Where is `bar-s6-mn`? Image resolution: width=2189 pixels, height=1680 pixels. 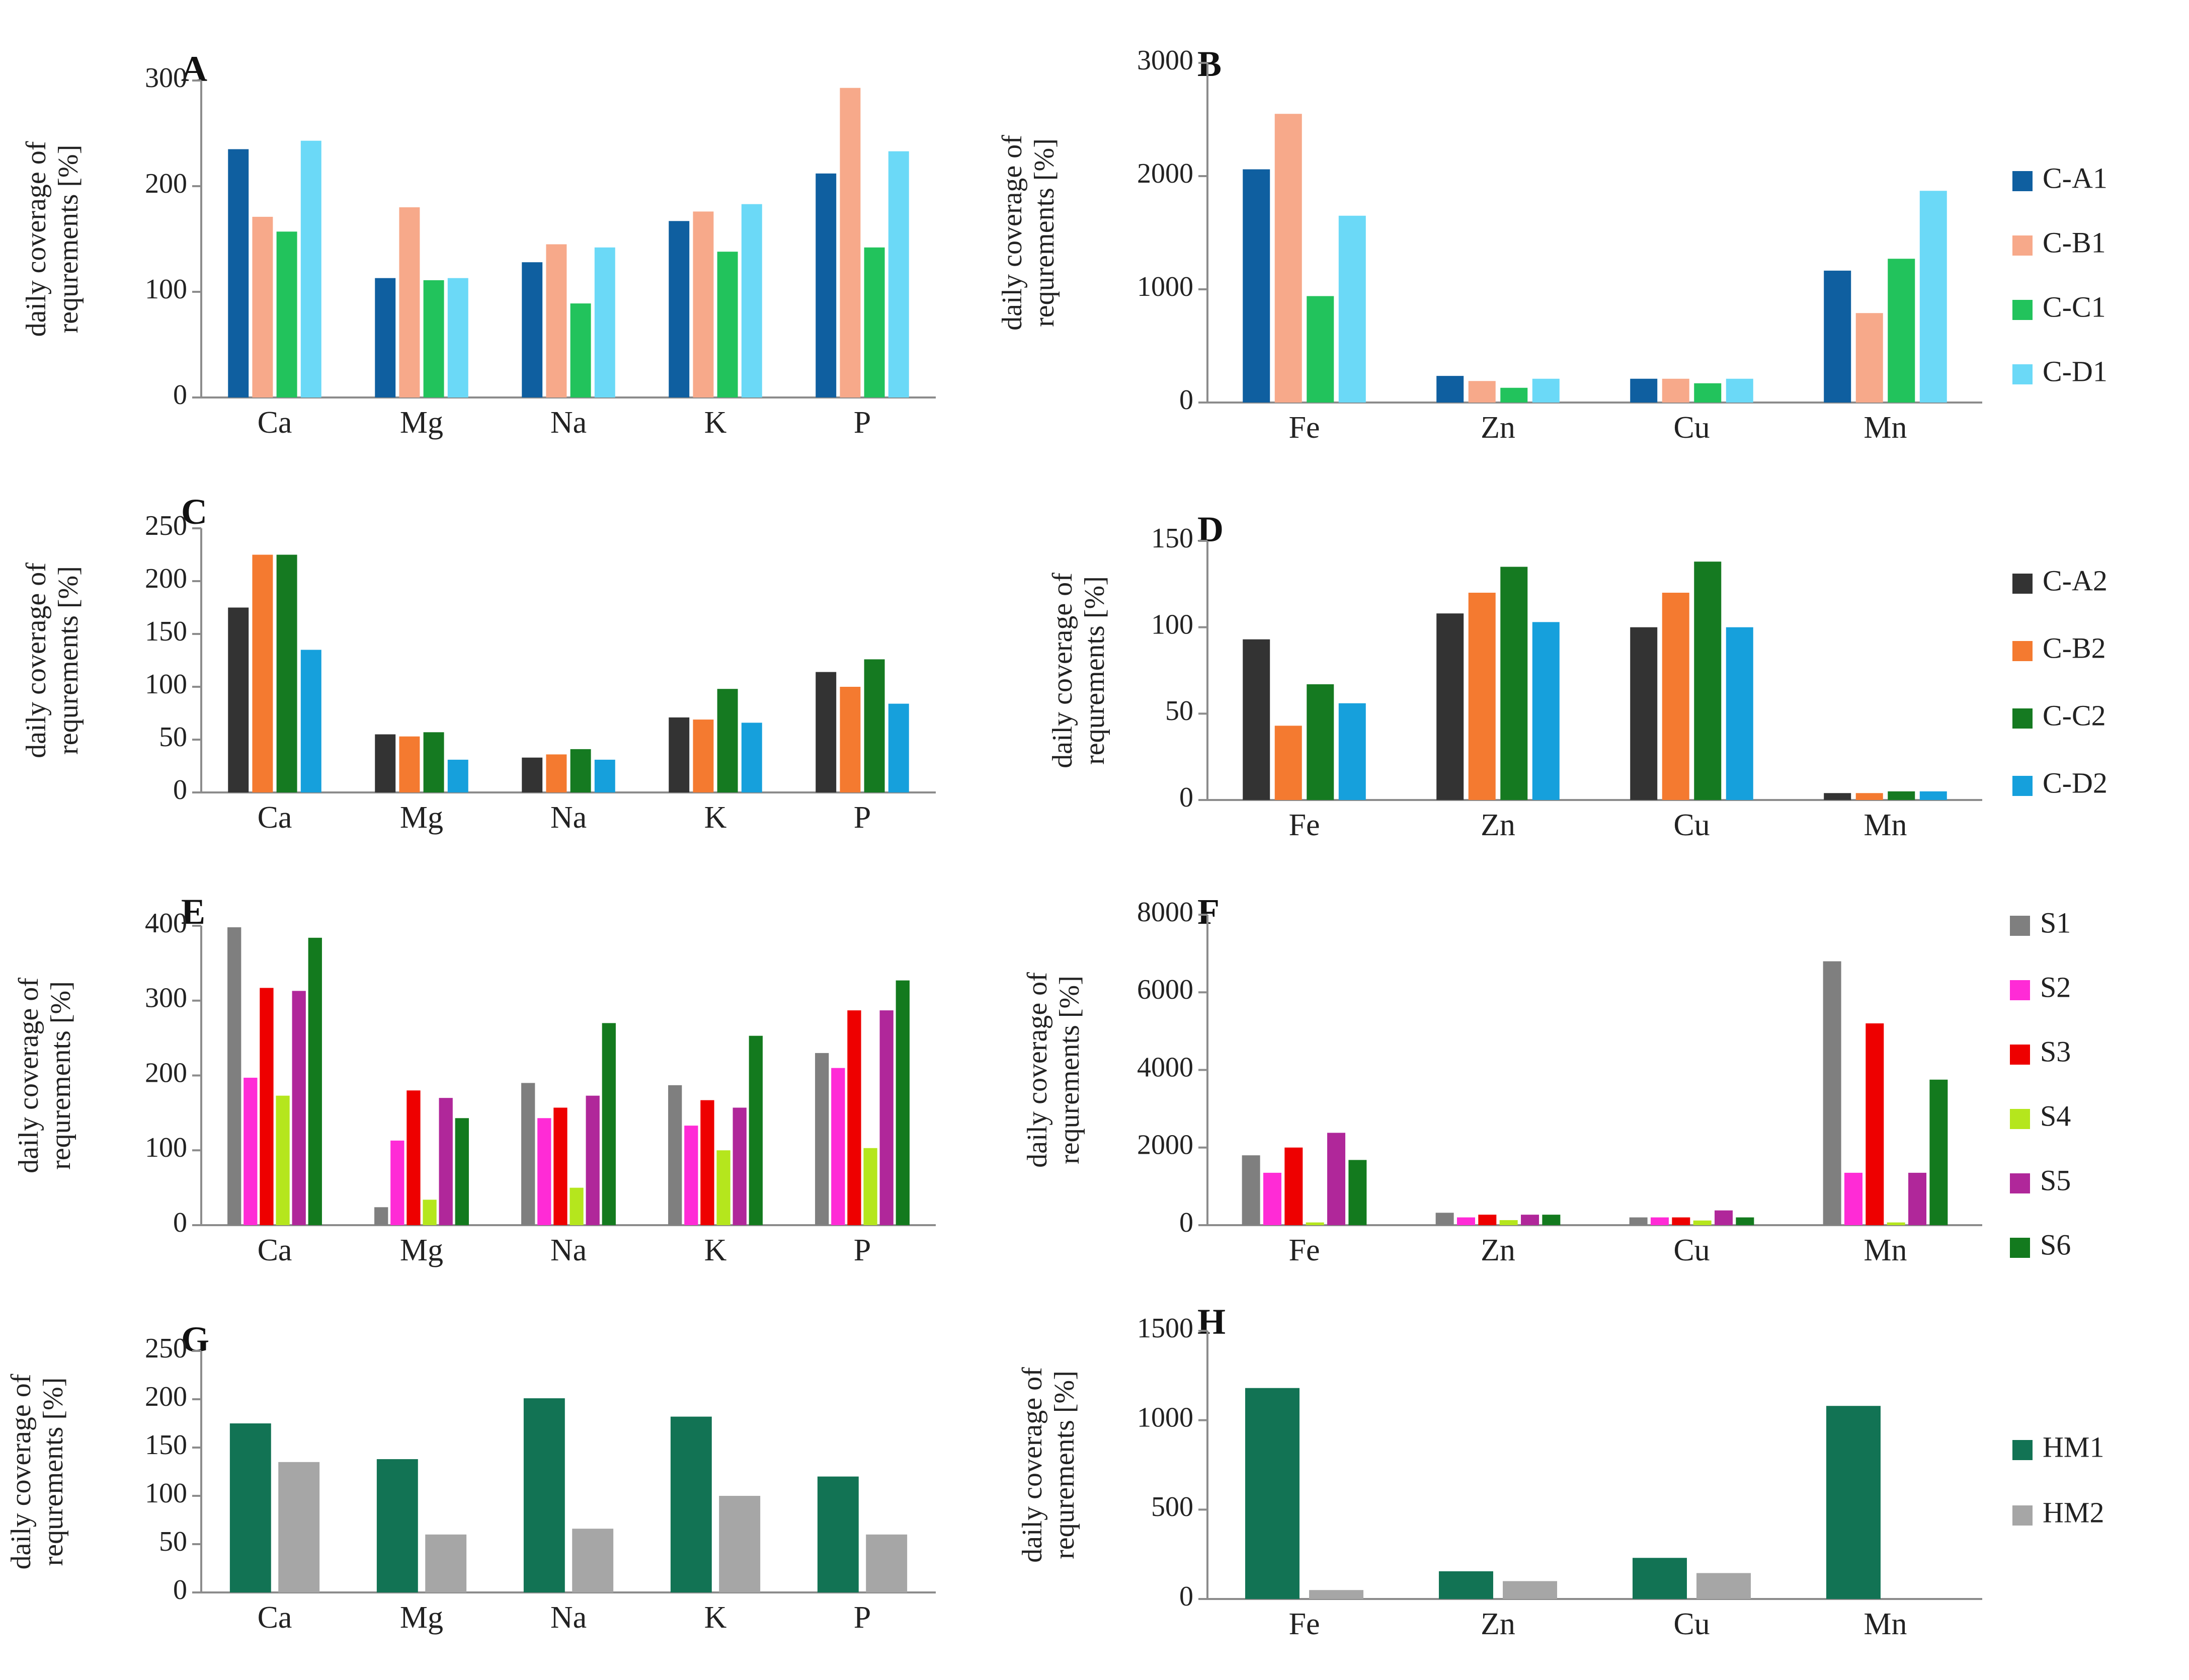
bar-s6-mn is located at coordinates (1939, 1152).